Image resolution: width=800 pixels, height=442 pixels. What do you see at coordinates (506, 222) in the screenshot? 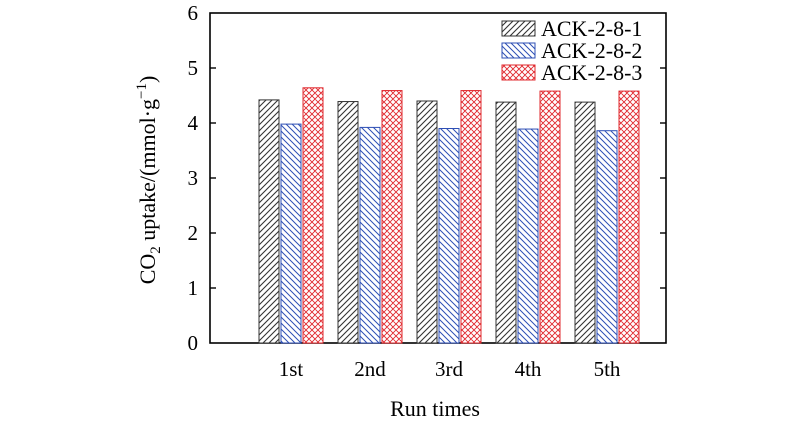
I see `bar-ack-2-8-1-4th` at bounding box center [506, 222].